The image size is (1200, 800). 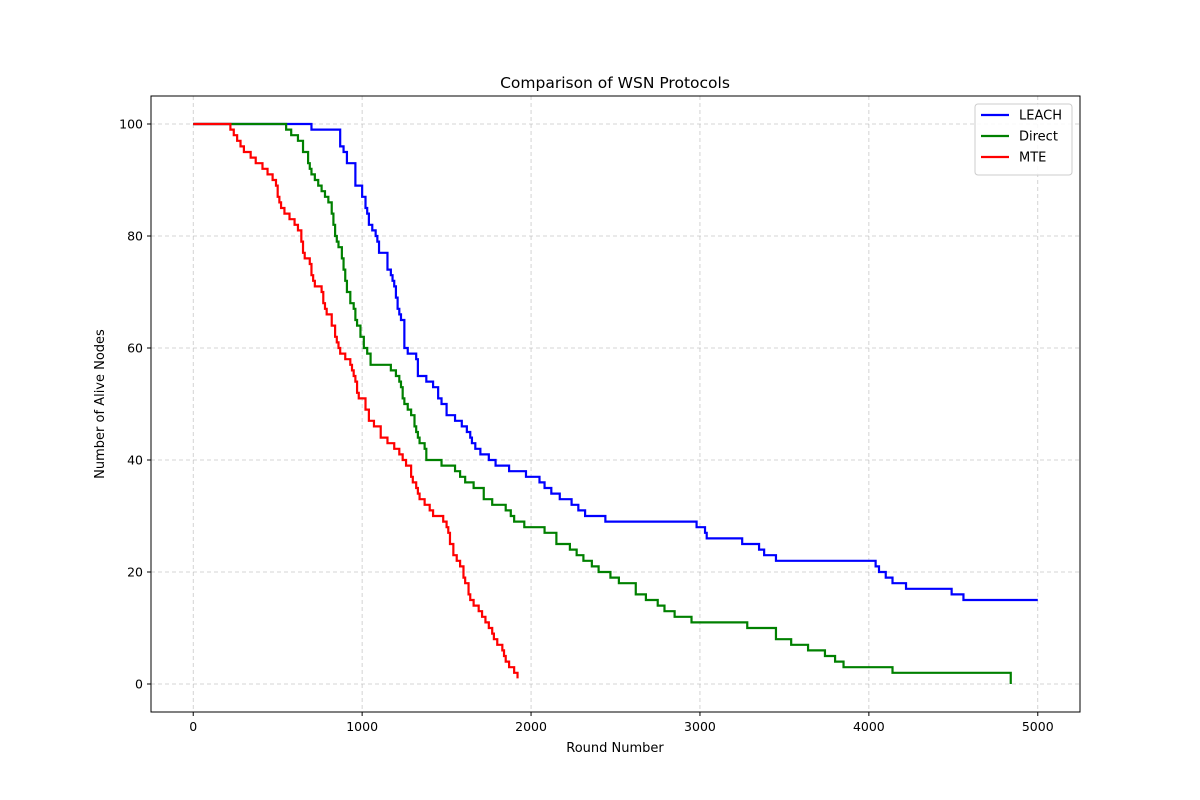 What do you see at coordinates (135, 460) in the screenshot?
I see `y-tick-label: 40` at bounding box center [135, 460].